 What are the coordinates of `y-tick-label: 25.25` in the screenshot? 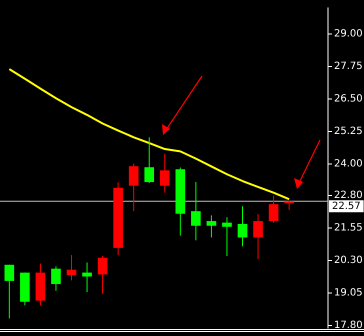 It's located at (348, 132).